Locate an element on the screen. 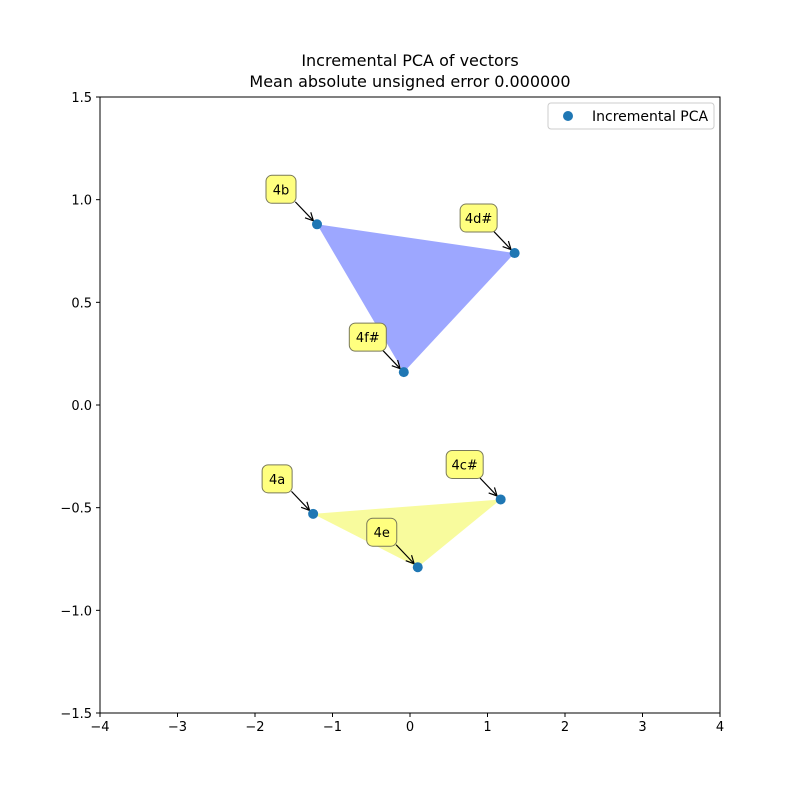  x-tick-label: 4 is located at coordinates (720, 727).